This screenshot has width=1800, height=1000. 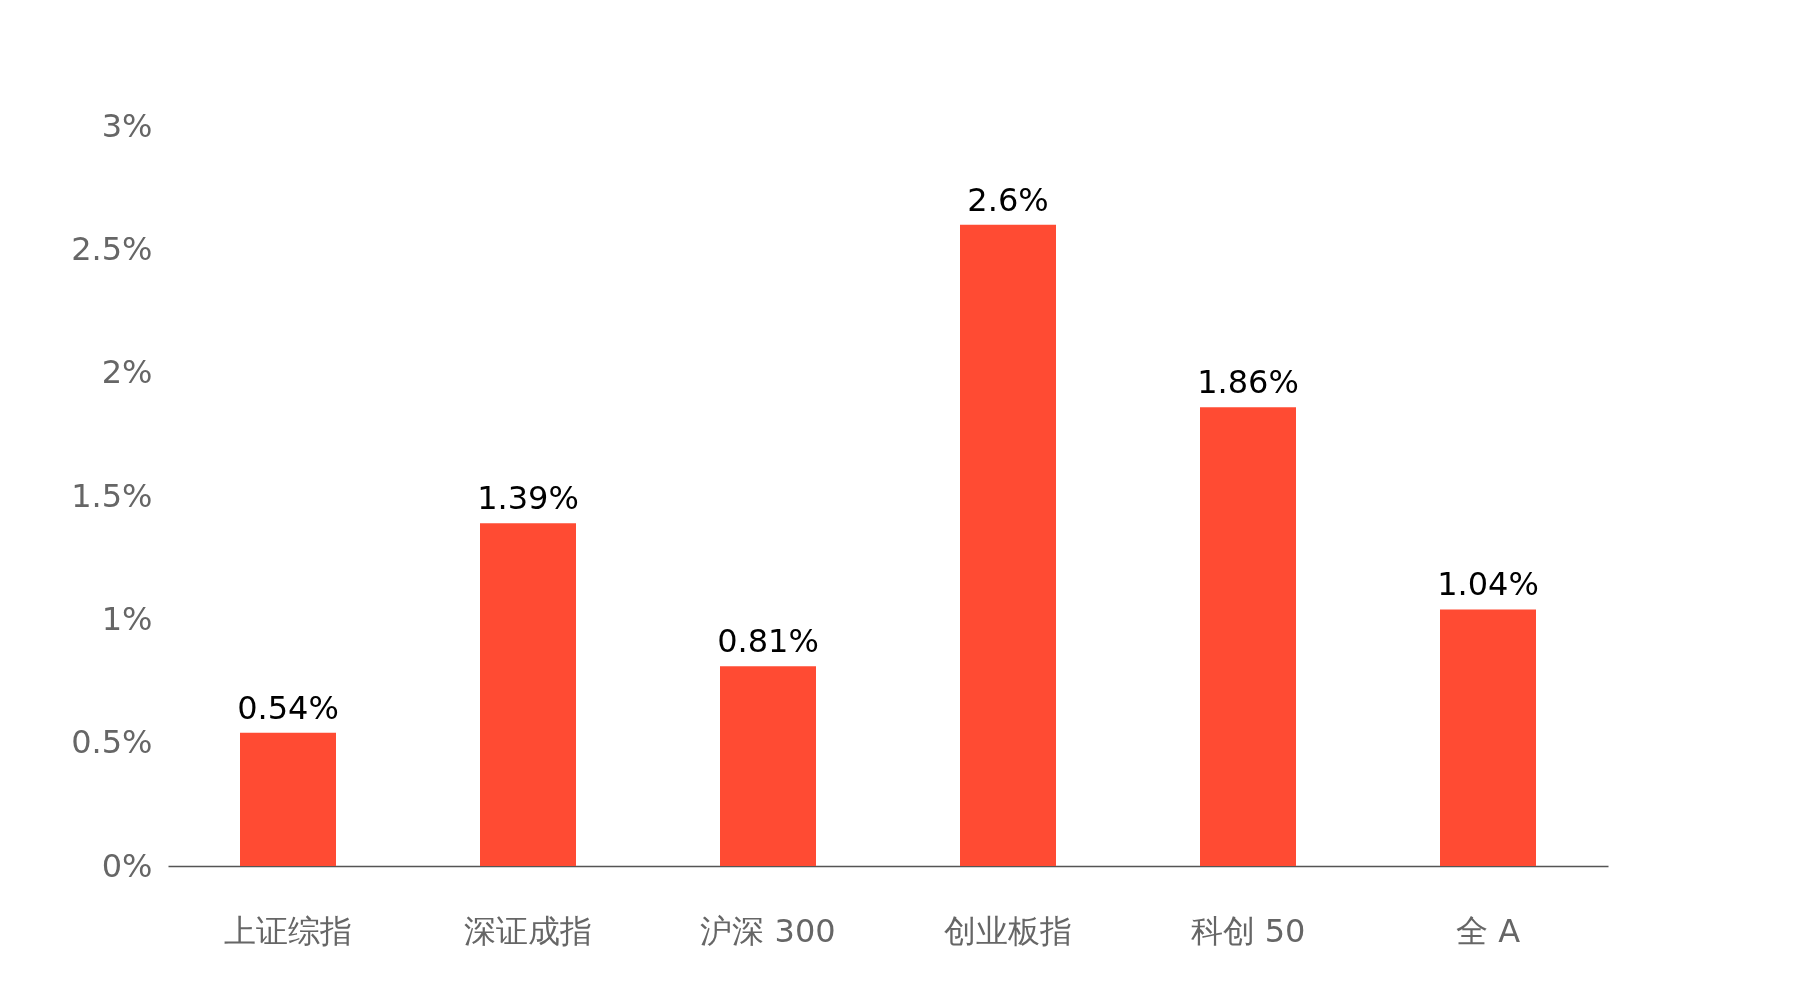 I want to click on data-label: 1.39%, so click(x=528, y=498).